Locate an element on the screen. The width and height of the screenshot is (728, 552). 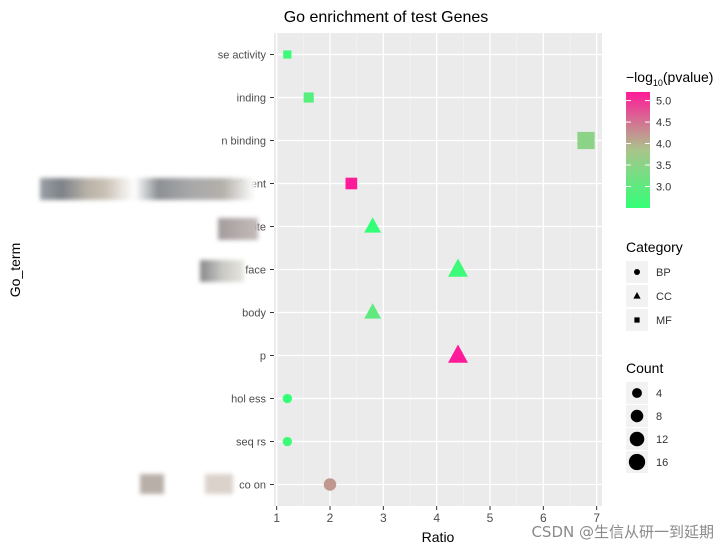
color-legend-bar is located at coordinates (638, 150).